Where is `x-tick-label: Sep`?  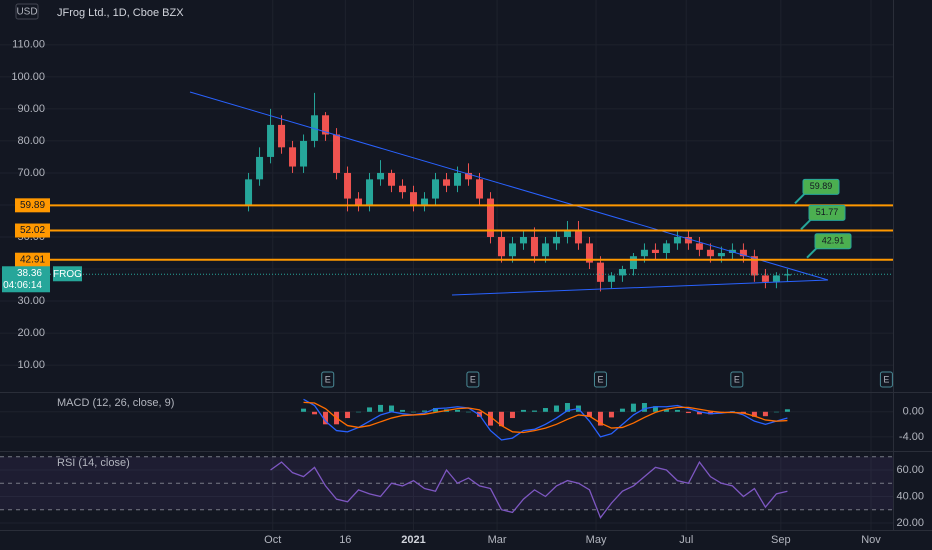 x-tick-label: Sep is located at coordinates (781, 540).